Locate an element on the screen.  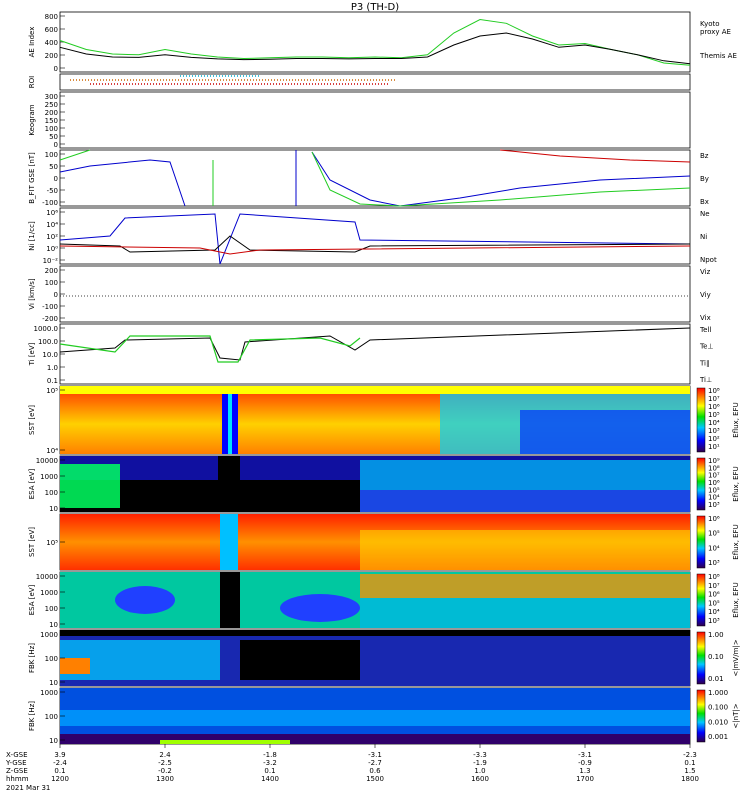
legend-ti: Ti⊥ is located at coordinates (705, 380).